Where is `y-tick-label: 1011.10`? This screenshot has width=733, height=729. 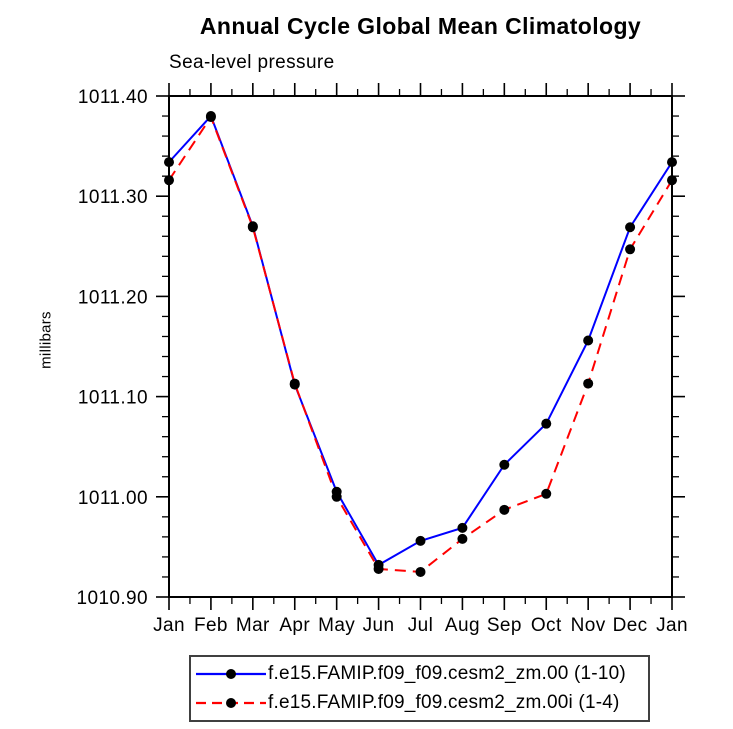 y-tick-label: 1011.10 is located at coordinates (113, 398).